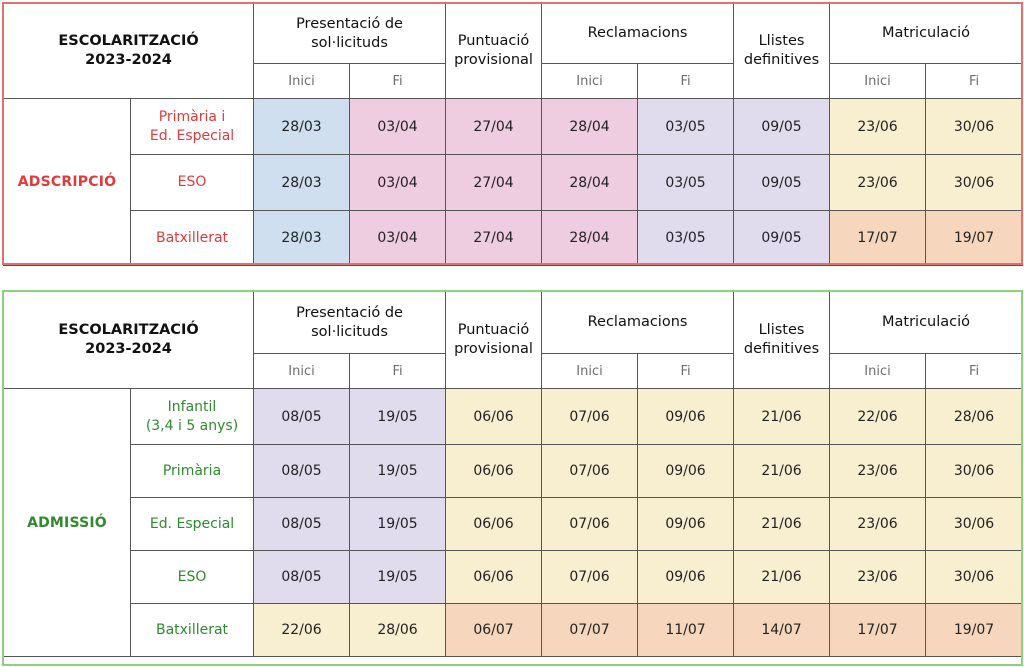 This screenshot has width=1024, height=667. Describe the element at coordinates (192, 416) in the screenshot. I see `row-label: Infantil (3,4 i 5 anys)` at that location.